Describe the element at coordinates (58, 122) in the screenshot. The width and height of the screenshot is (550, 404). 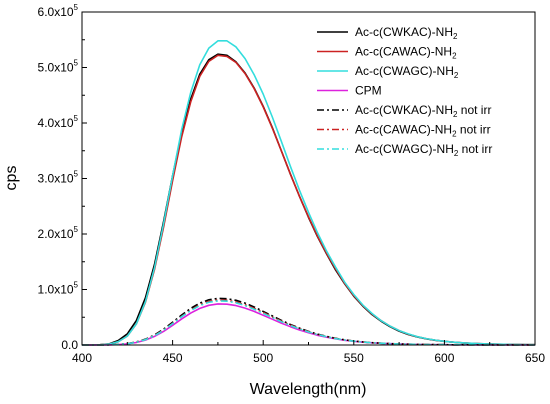
I see `y-tick-label: 4.0x10⁵` at that location.